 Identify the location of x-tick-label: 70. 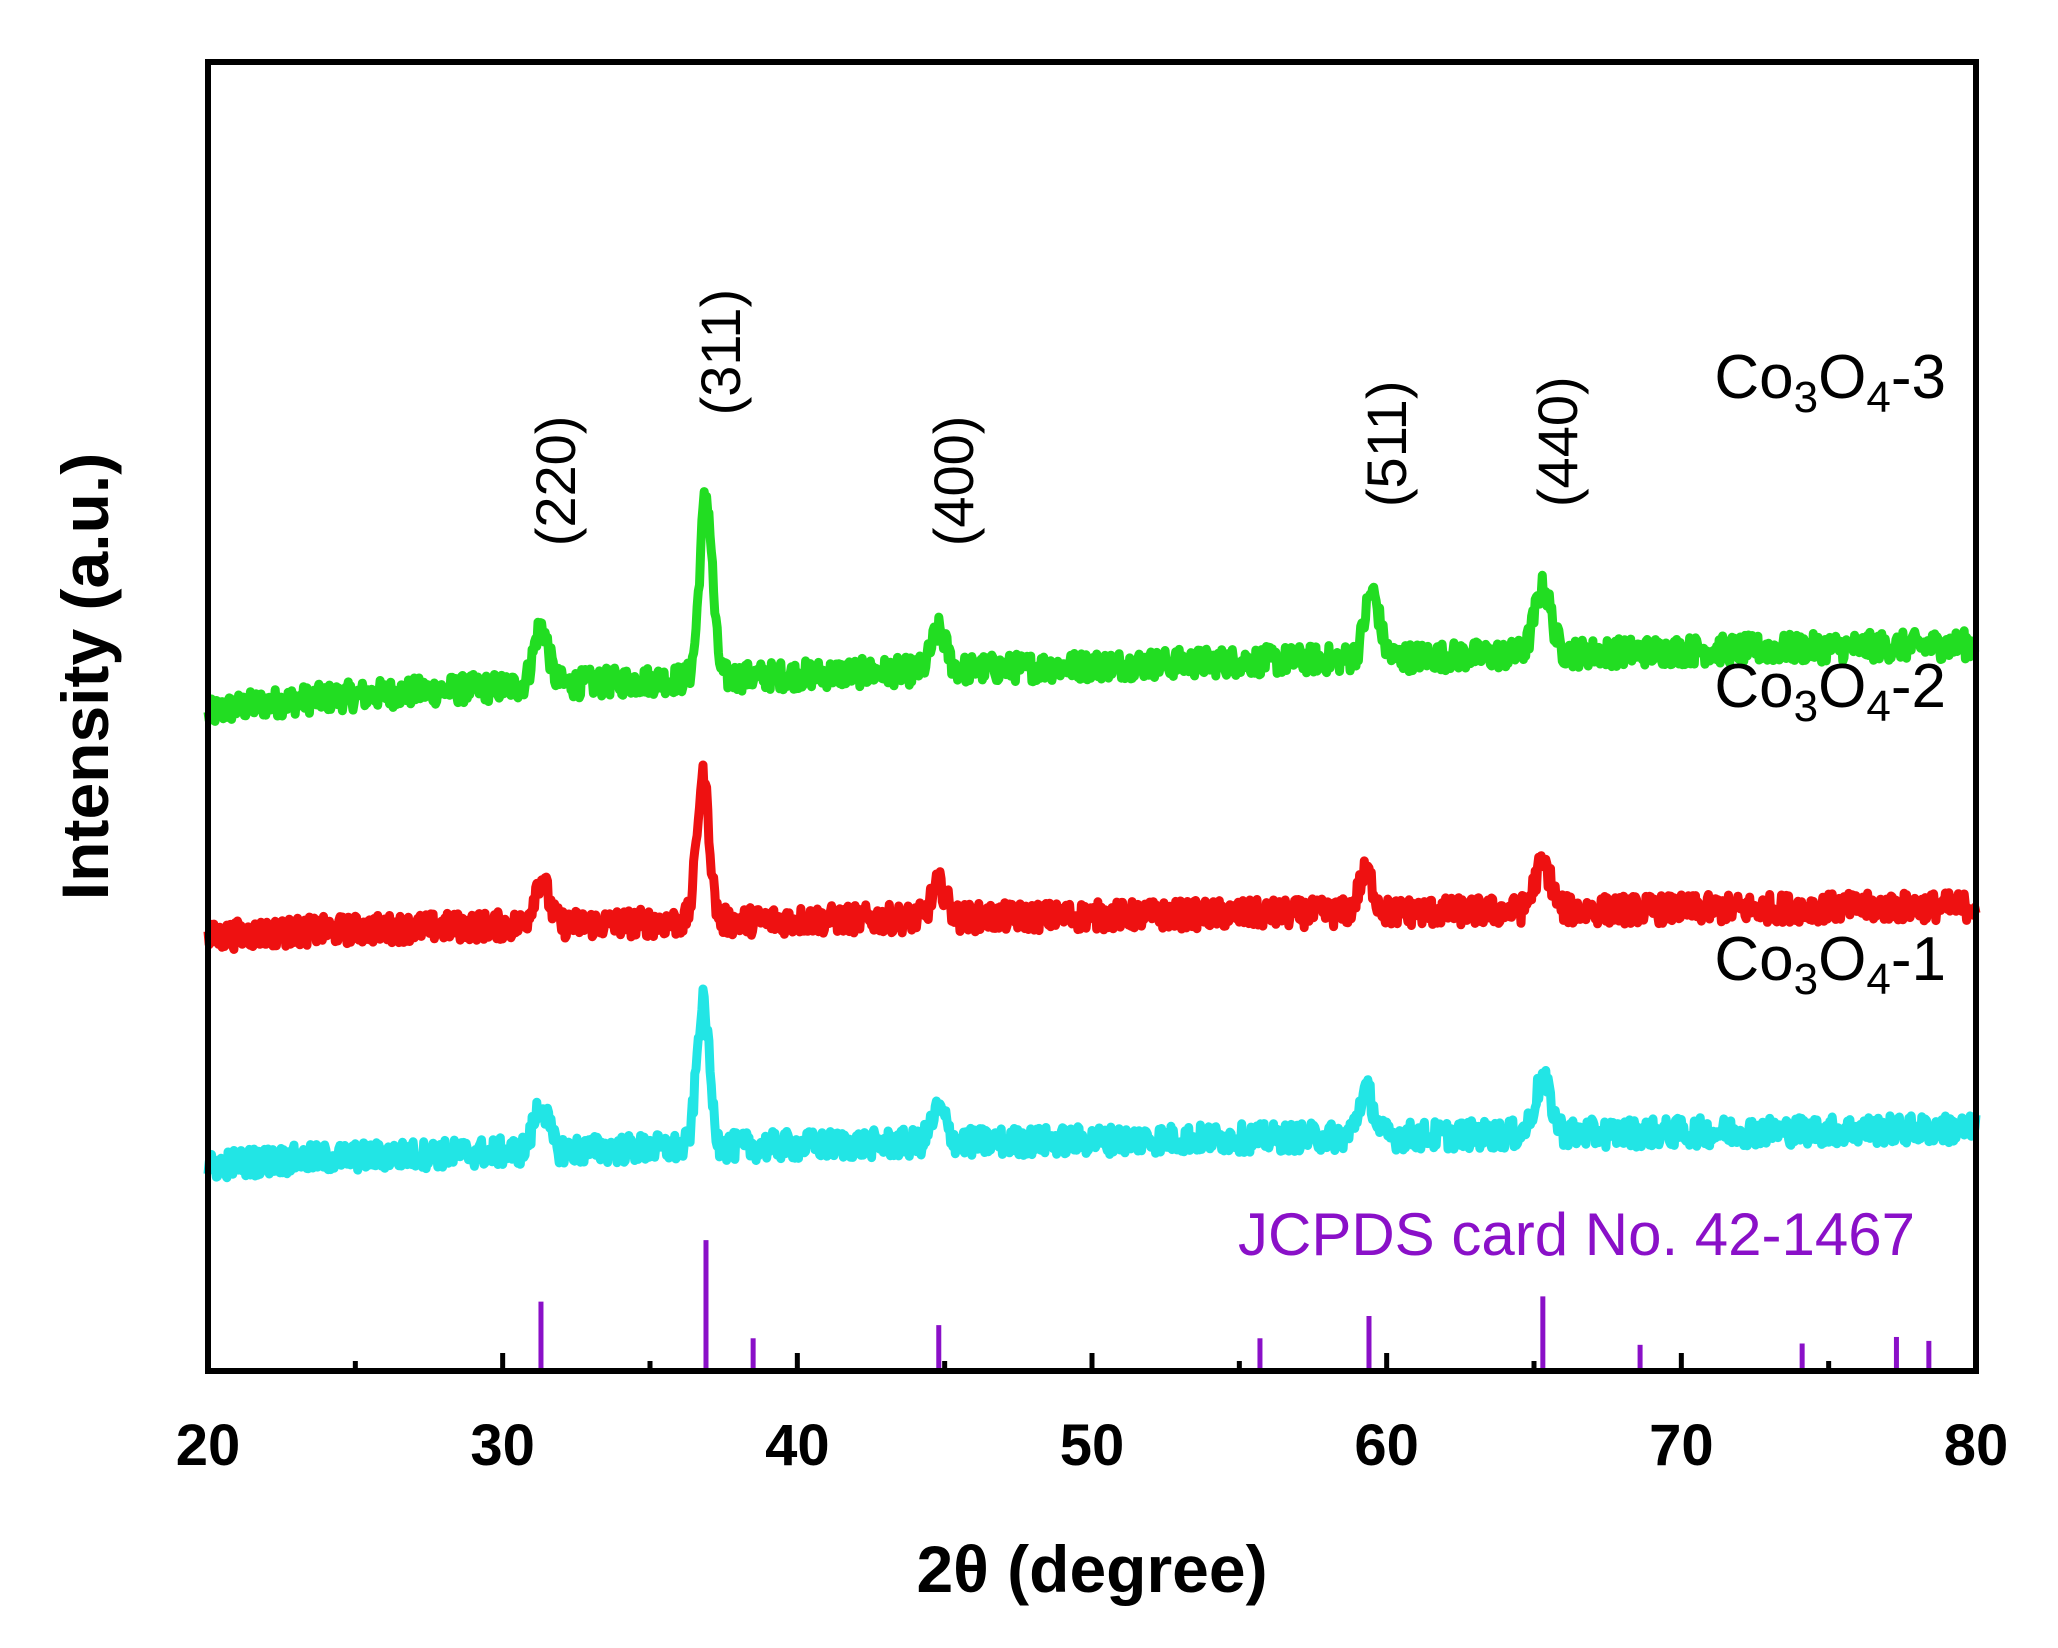
(1681, 1445).